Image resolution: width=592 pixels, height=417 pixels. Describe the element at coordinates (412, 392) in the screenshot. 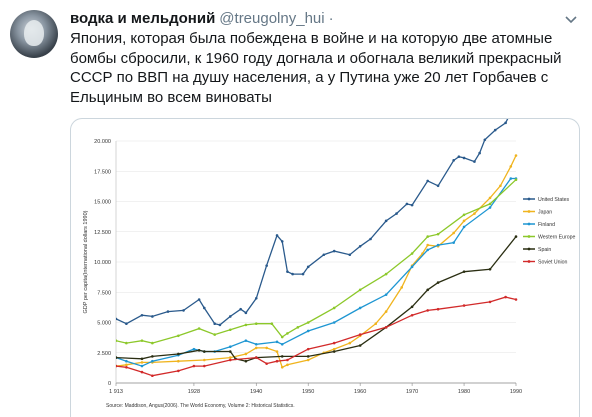

I see `x-tick-label: 1970` at that location.